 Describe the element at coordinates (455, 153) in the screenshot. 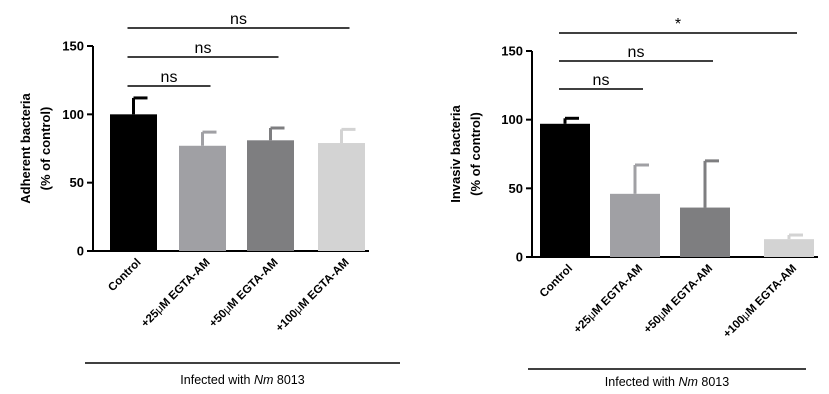

I see `y-axis-label: Invasiv bacteria` at that location.